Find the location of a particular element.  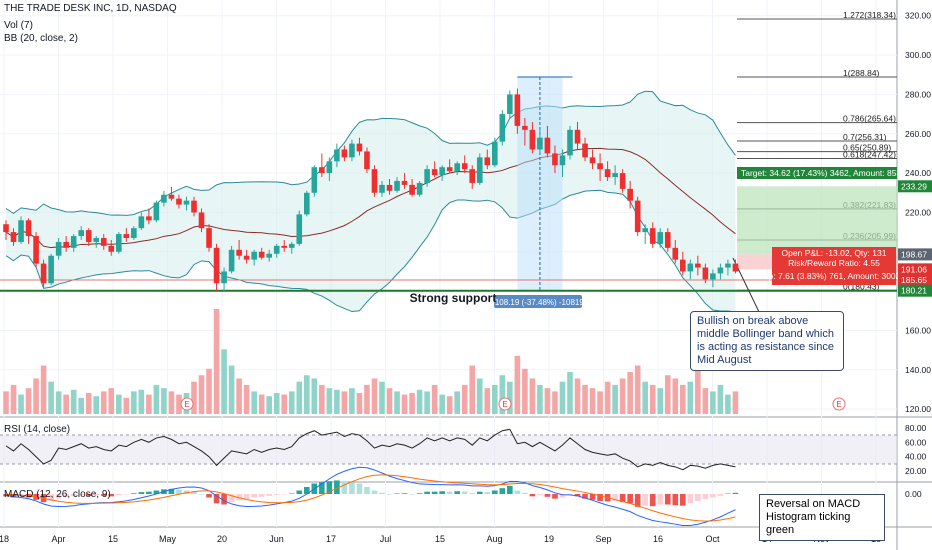

volume-indicator-label: Vol (7) is located at coordinates (18, 25).